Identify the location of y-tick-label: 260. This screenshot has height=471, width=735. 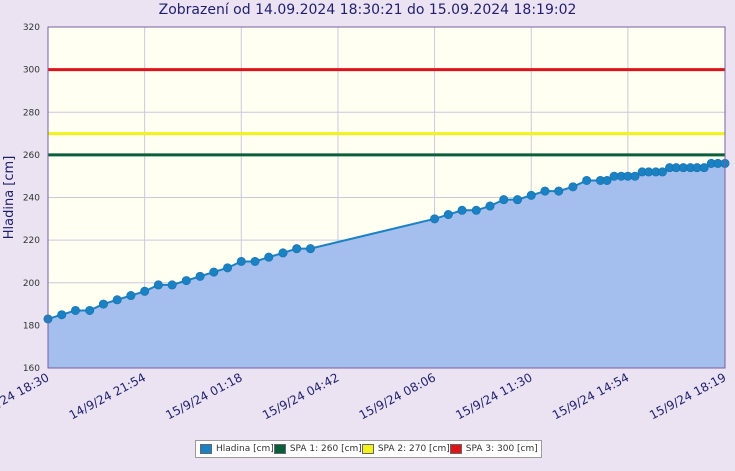
(31, 156).